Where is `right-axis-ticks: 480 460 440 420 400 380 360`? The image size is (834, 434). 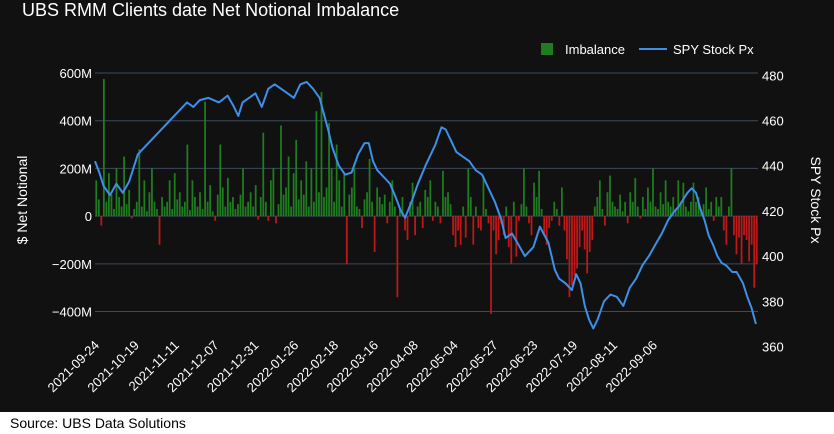
right-axis-ticks: 480 460 440 420 400 380 360 is located at coordinates (773, 211).